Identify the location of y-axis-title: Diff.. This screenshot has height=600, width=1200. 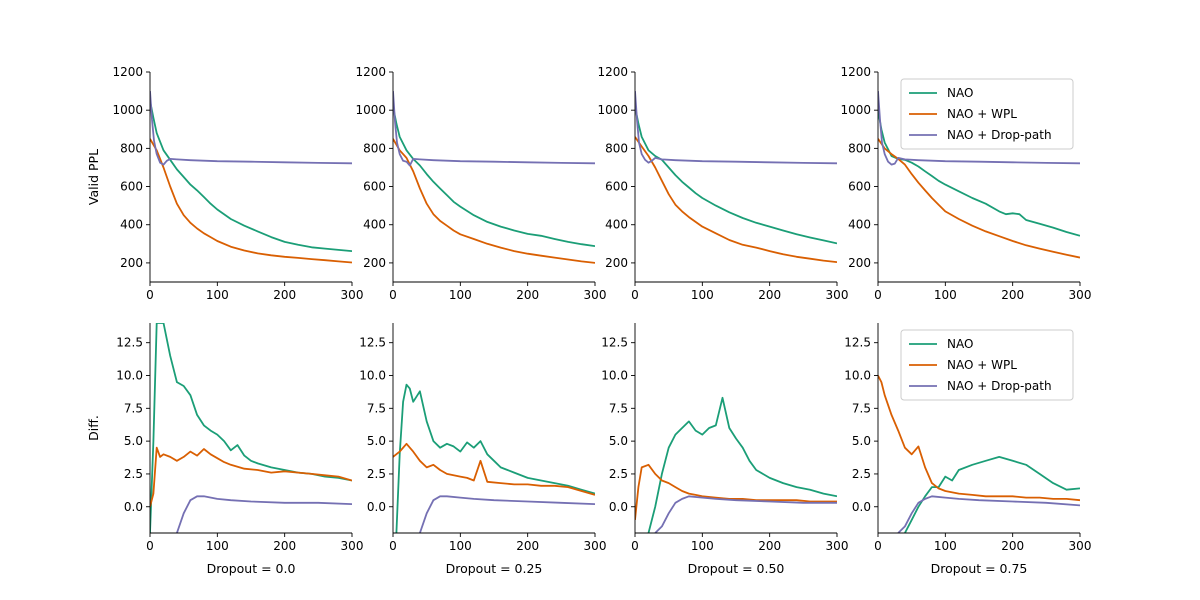
(93, 428).